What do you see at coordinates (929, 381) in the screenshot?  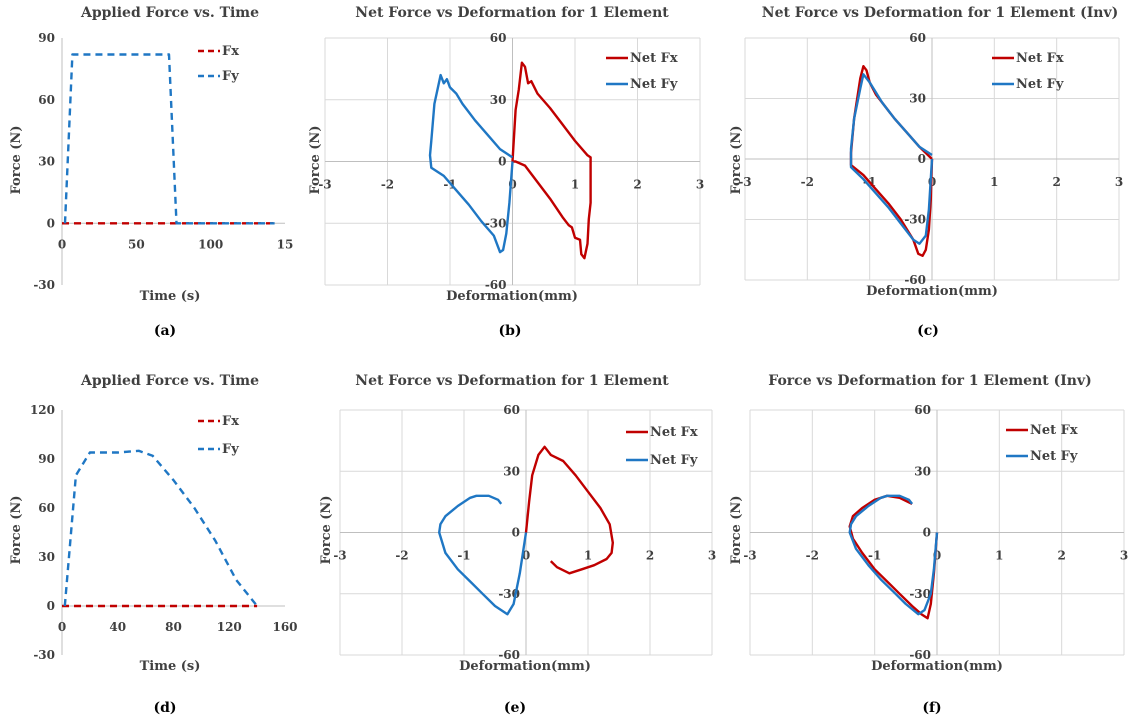 I see `chart-title: Force vs Deformation for 1 Element (Inv)` at bounding box center [929, 381].